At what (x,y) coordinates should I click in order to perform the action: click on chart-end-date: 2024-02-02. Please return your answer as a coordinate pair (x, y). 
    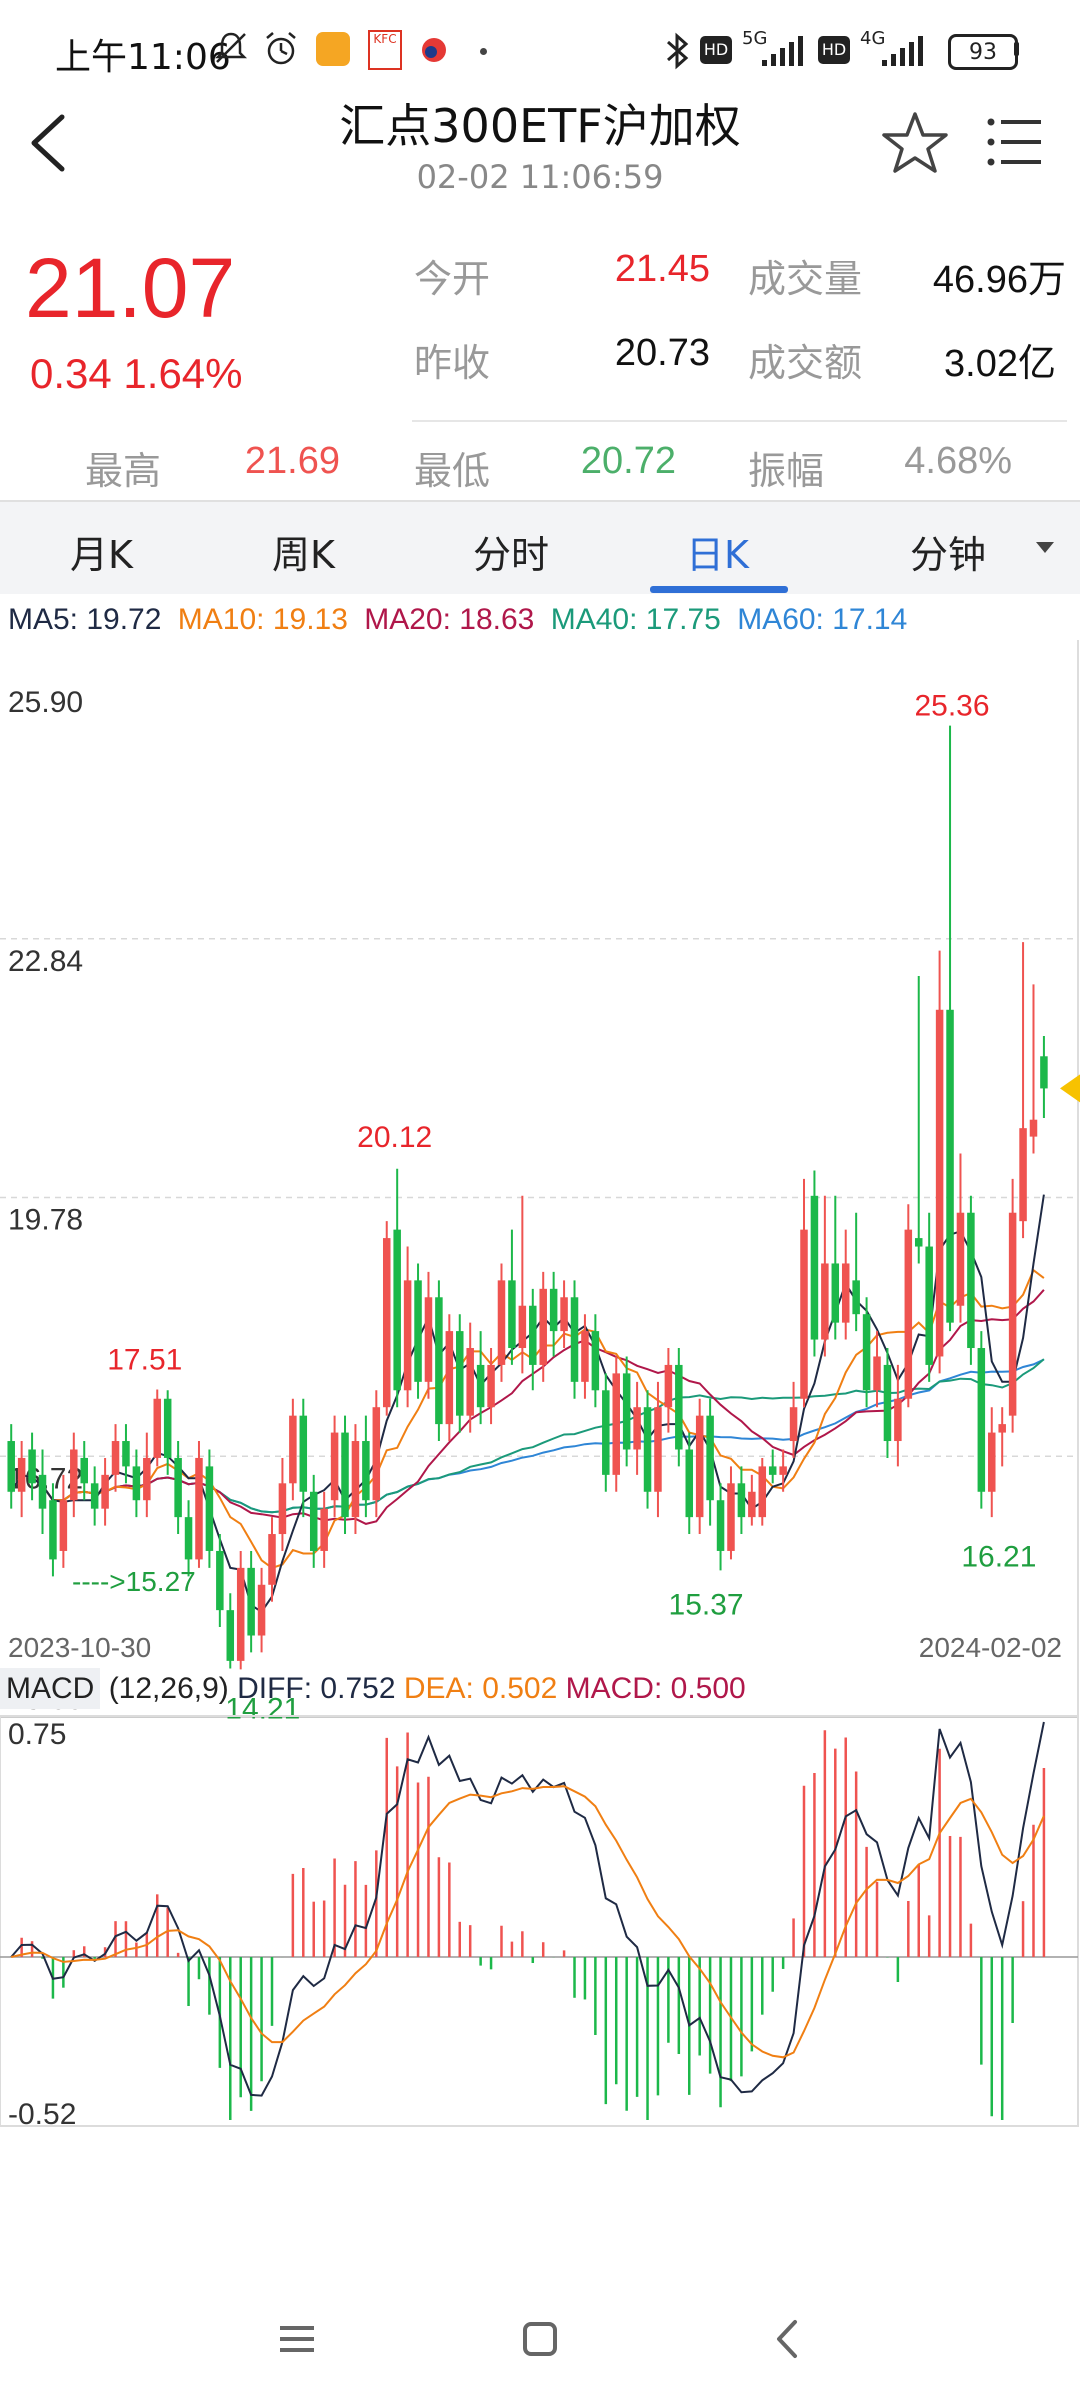
    Looking at the image, I should click on (990, 1647).